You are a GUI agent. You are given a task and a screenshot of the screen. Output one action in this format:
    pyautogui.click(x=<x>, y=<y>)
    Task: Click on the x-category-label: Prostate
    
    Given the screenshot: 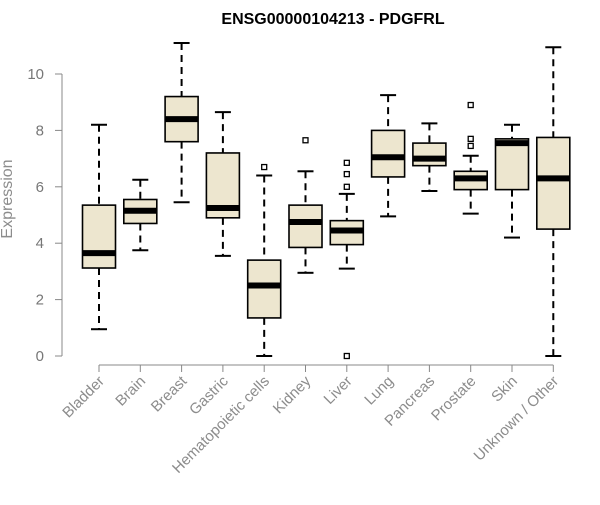 What is the action you would take?
    pyautogui.click(x=454, y=399)
    